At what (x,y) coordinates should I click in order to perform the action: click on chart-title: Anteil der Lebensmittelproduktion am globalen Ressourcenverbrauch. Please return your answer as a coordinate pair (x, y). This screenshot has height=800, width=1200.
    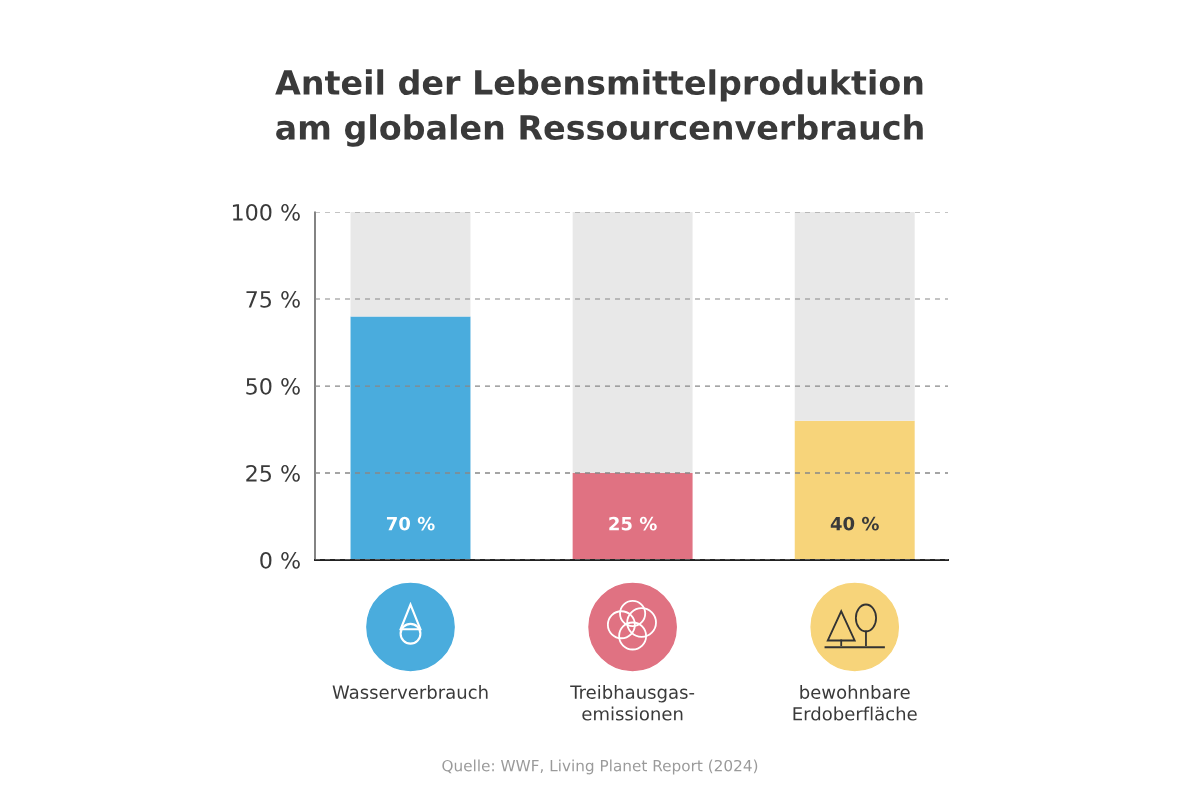
    Looking at the image, I should click on (599, 108).